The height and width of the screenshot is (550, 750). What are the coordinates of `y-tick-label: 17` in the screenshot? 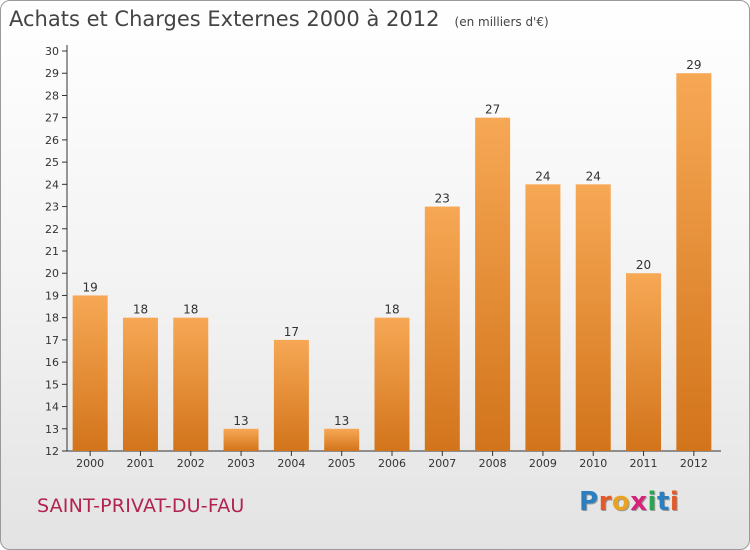 It's located at (52, 340).